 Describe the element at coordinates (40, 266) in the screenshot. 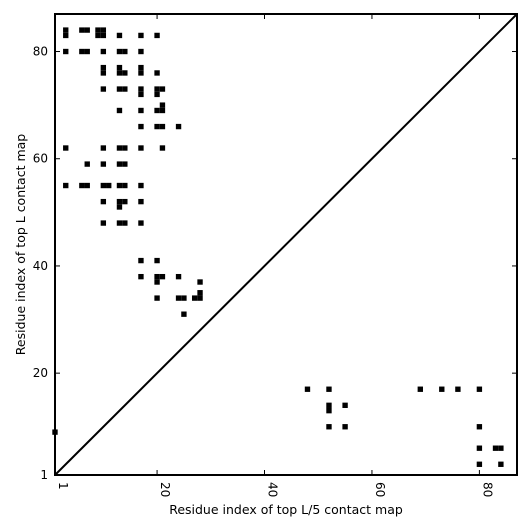

I see `y-tick-label: 40` at that location.